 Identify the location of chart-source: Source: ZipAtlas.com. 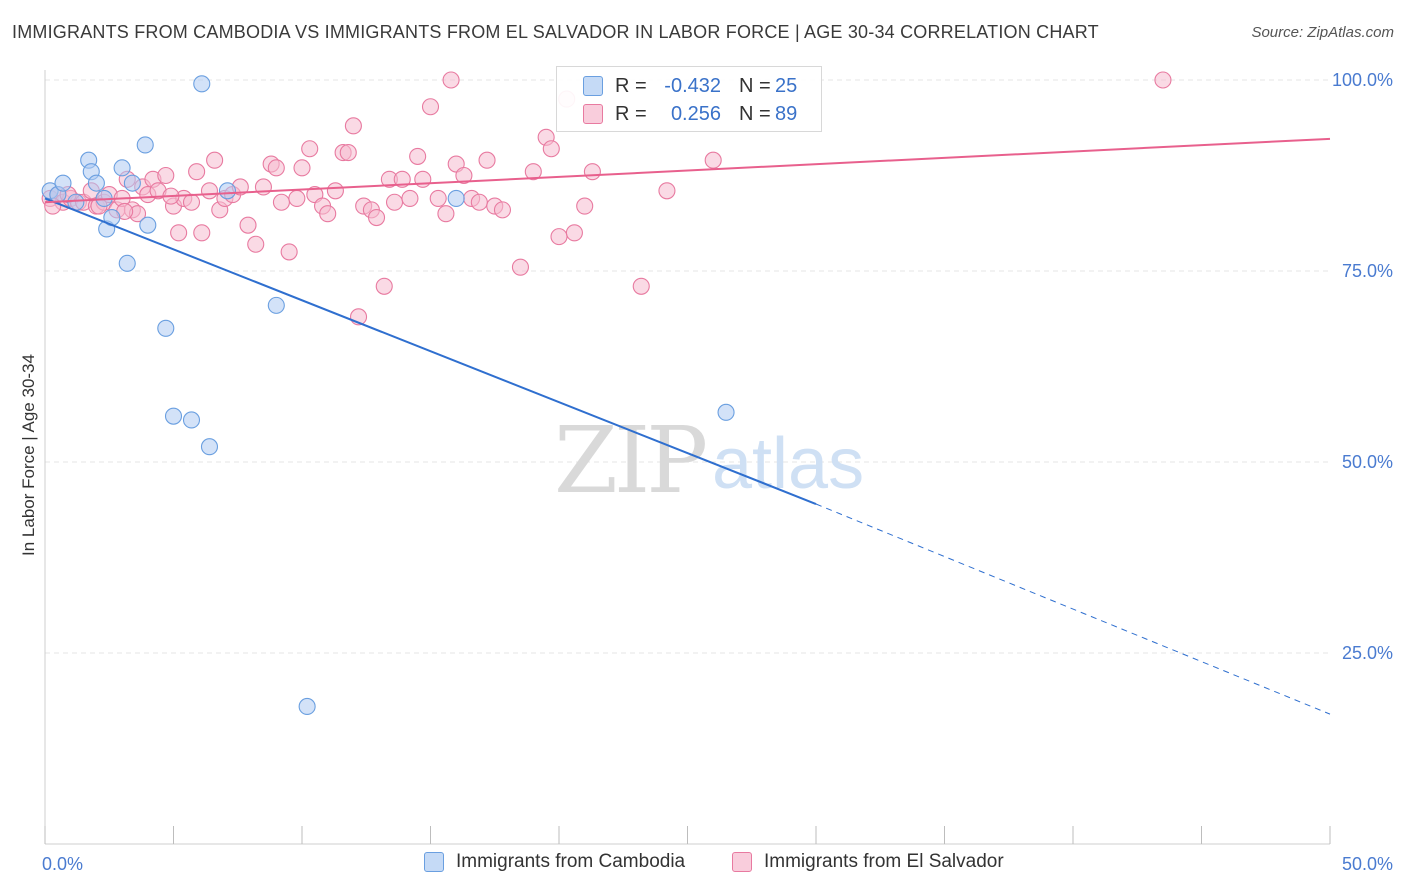
(1322, 32).